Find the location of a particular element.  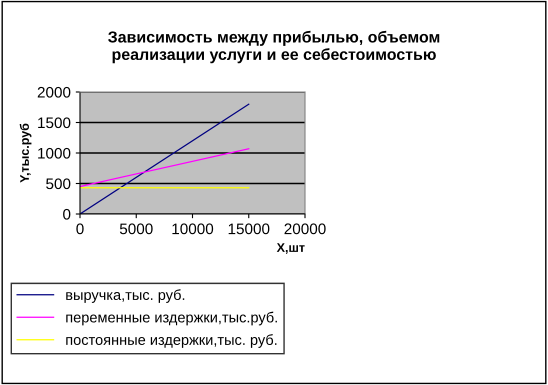

legend-label: выручка,тыс. руб. is located at coordinates (125, 296).